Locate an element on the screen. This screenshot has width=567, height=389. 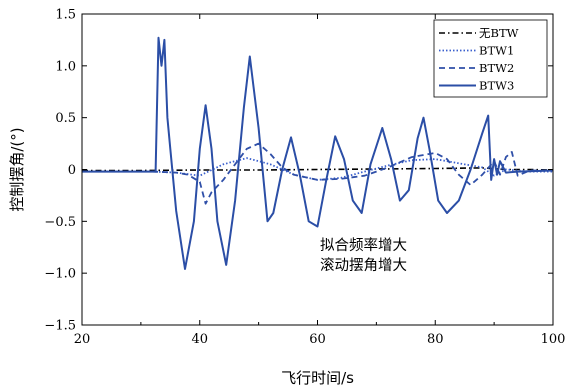
legend: 无BTW BTW1 BTW2 BTW3 is located at coordinates (490, 58).